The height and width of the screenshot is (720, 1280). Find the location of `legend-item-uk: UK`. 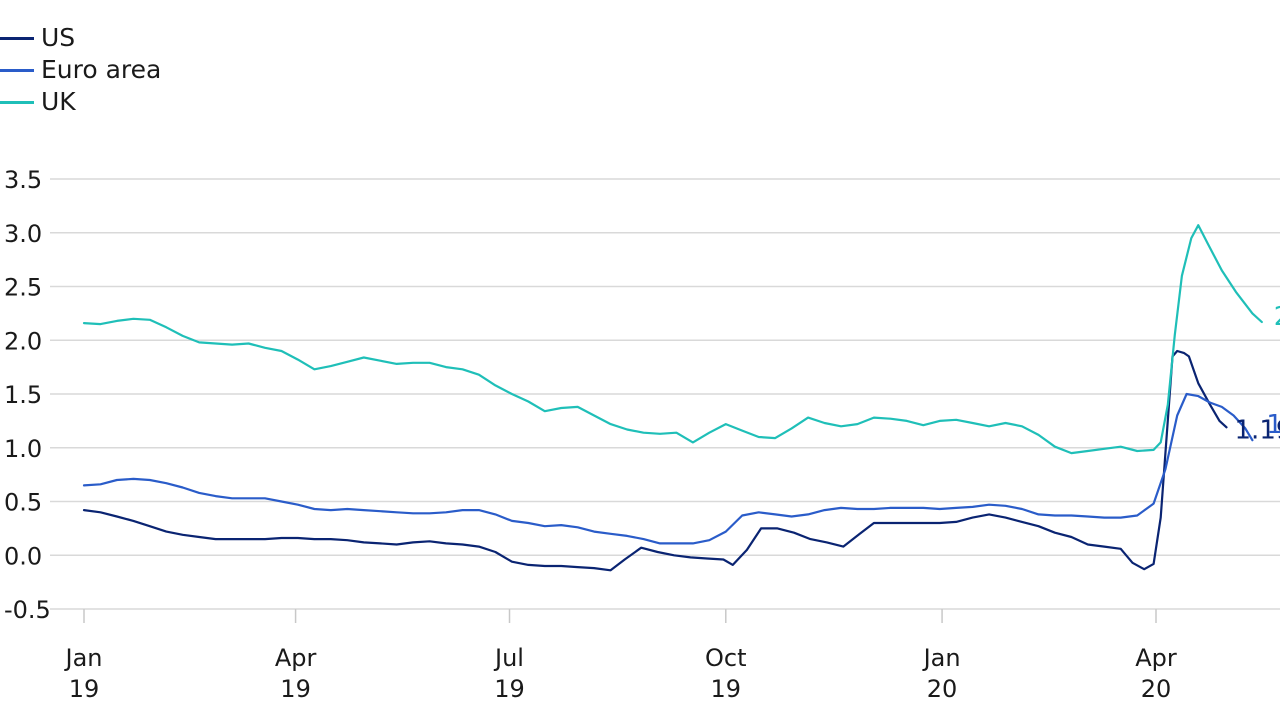

legend-item-uk: UK is located at coordinates (80, 102).